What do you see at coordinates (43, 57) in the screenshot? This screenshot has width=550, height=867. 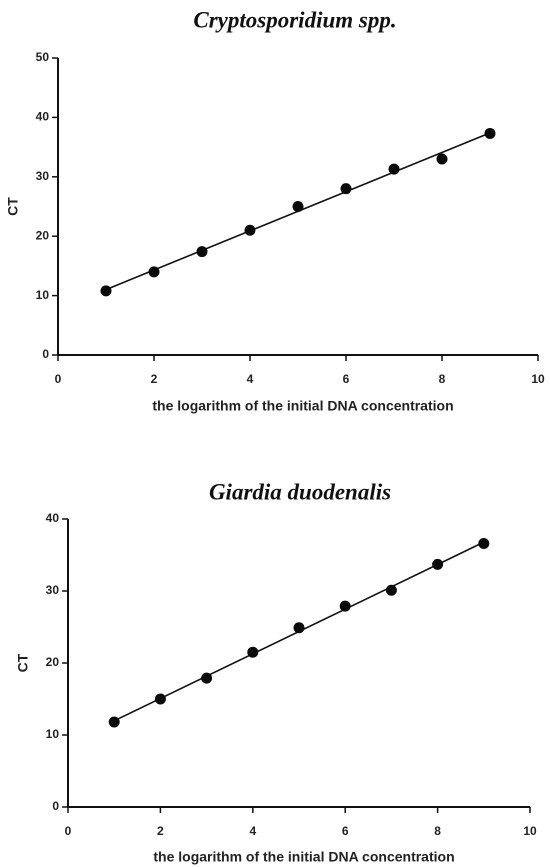 I see `y-tick-label: 50` at bounding box center [43, 57].